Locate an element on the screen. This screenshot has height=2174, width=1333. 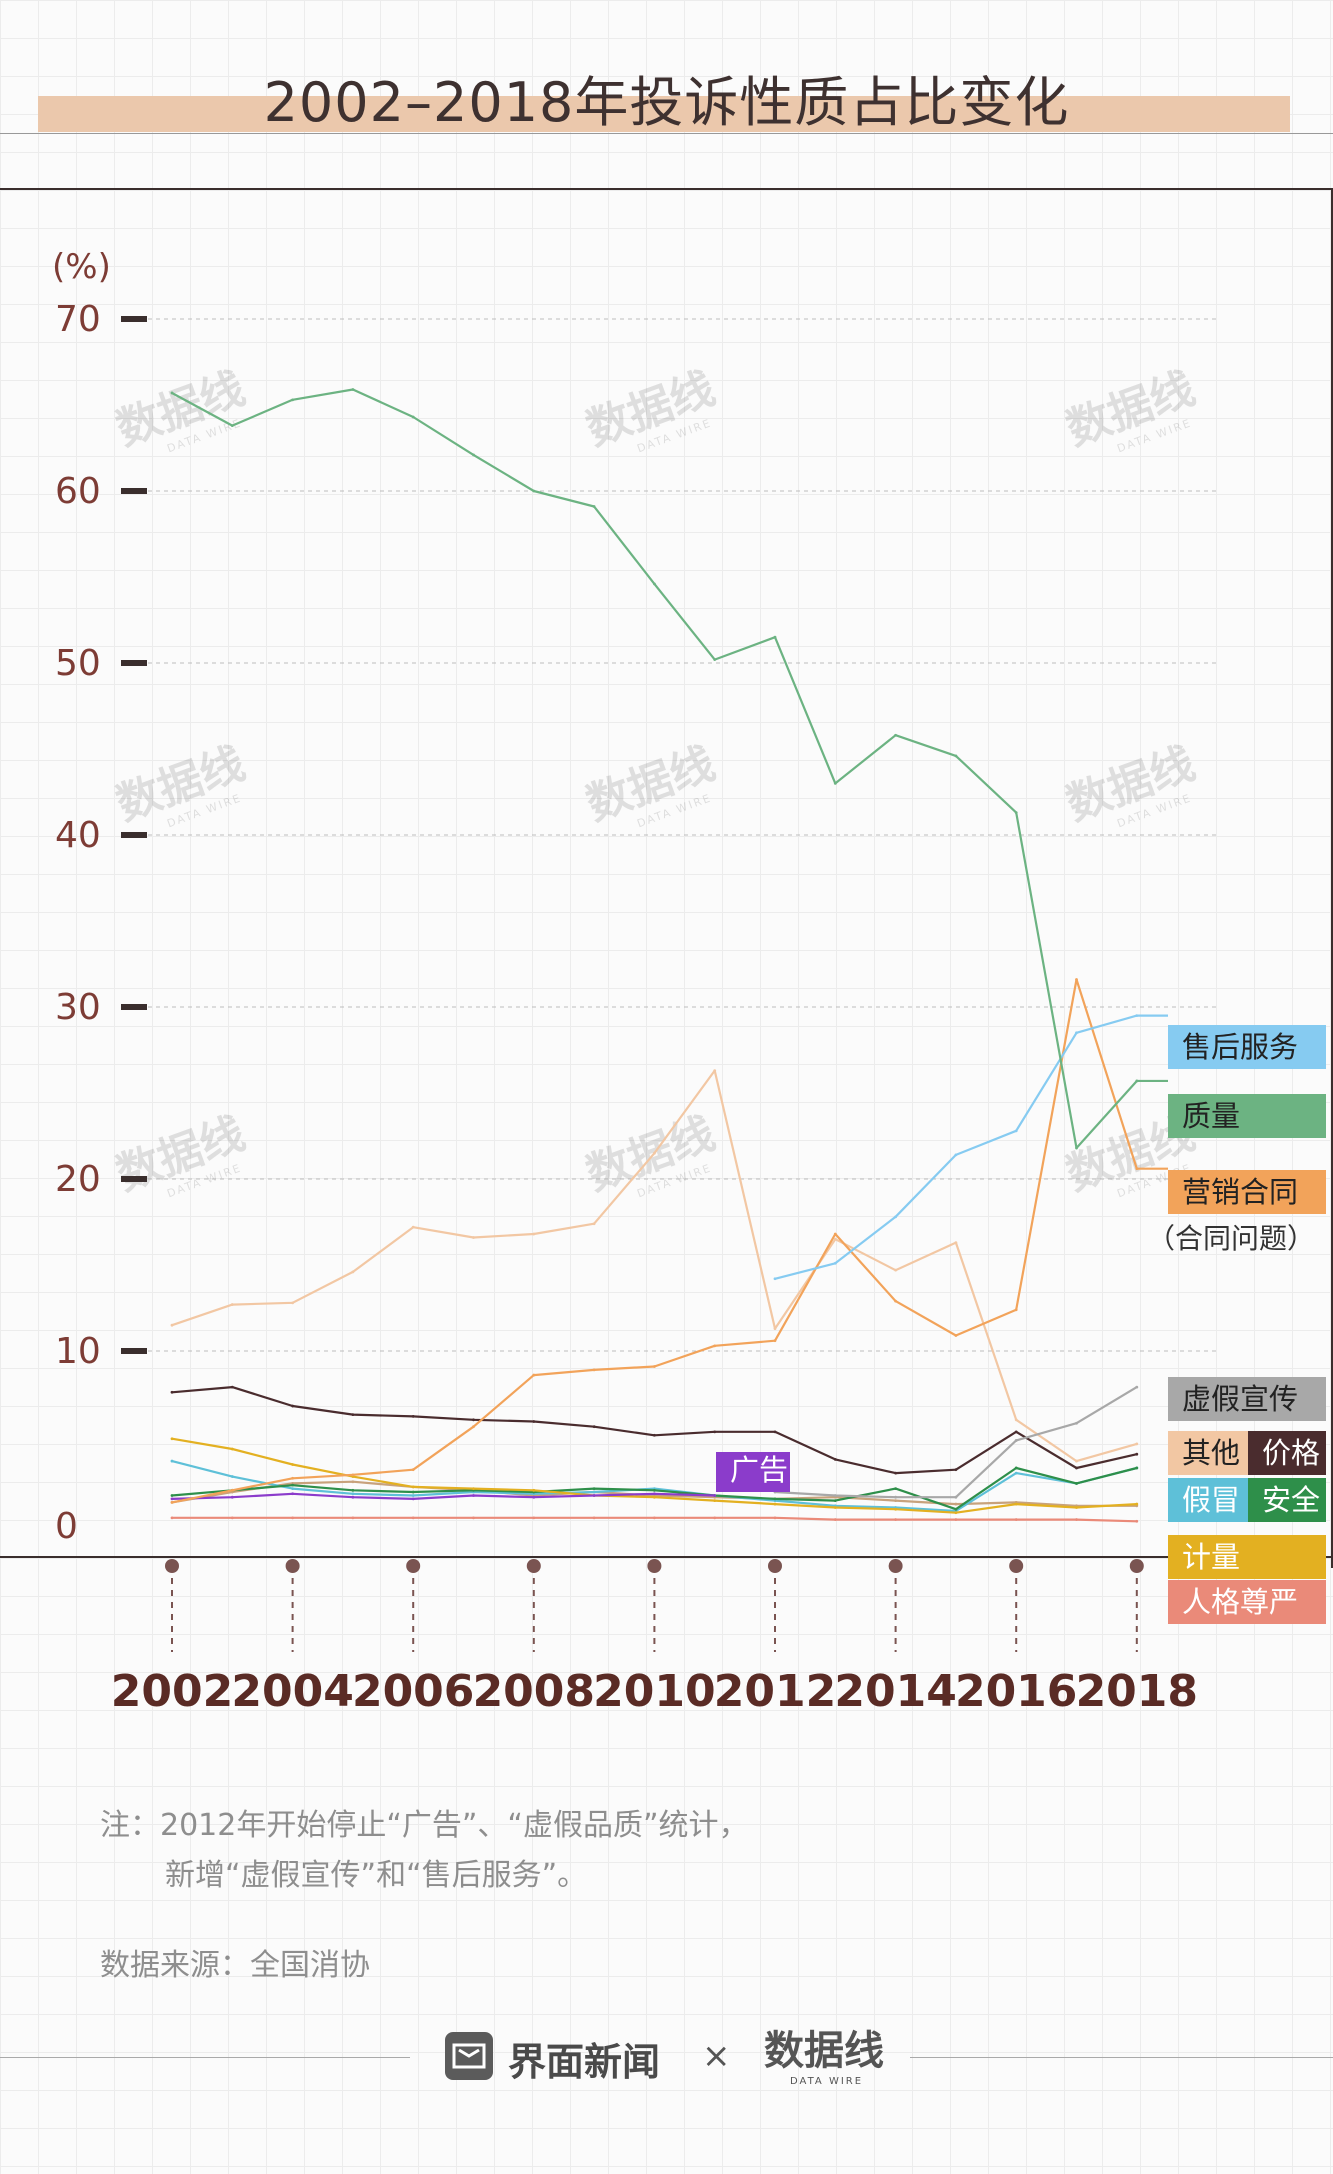
y-axis: 70 60 50 40 30 20 10 0 (%) is located at coordinates (99, 897).